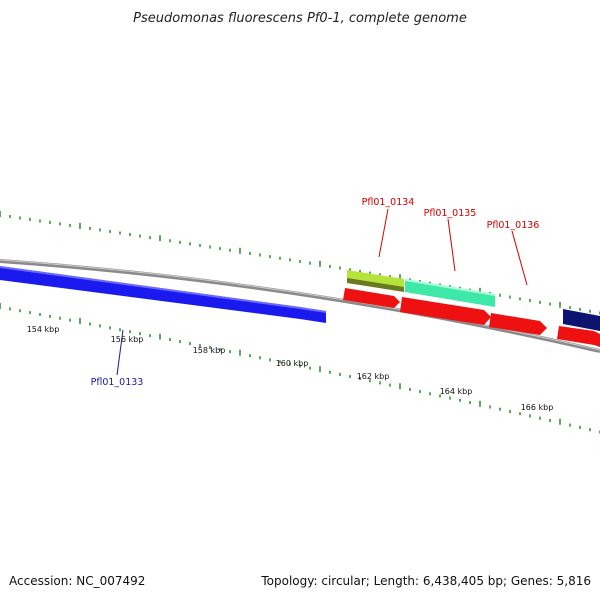 The image size is (600, 600). Describe the element at coordinates (163, 289) in the screenshot. I see `gene-feature-blue-long-highlight` at that location.